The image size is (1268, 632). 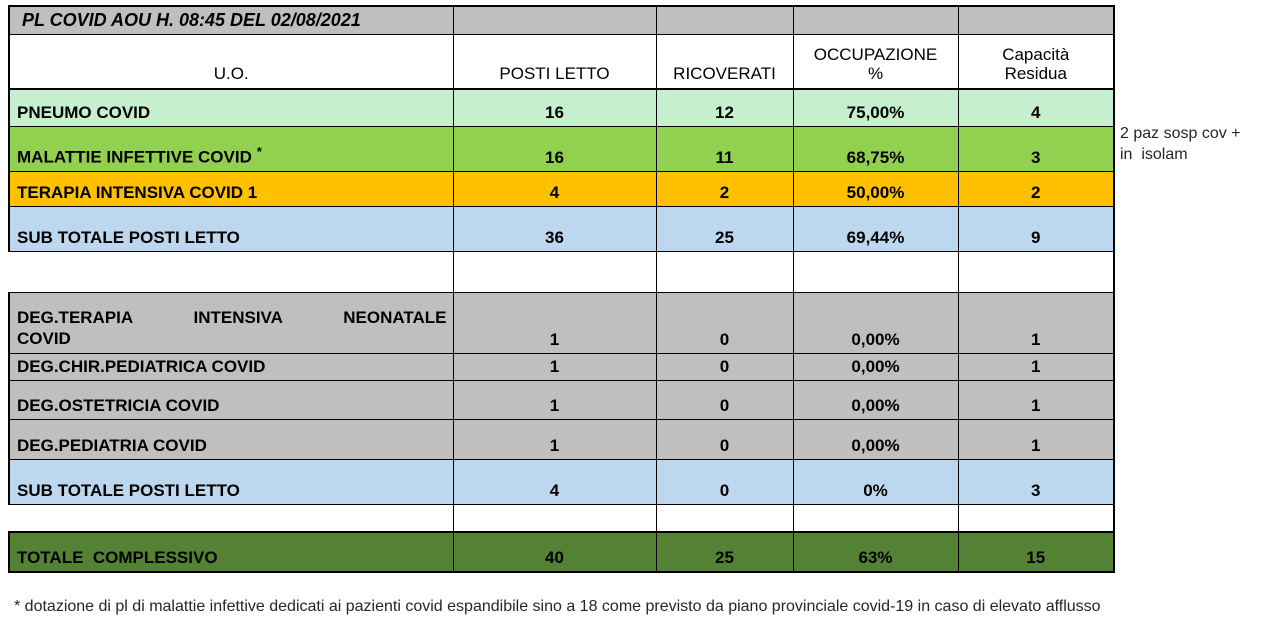 I want to click on row-deg-pediatria: DEG.PEDIATRIA COVID 1 0 0,00% 1, so click(x=561, y=439).